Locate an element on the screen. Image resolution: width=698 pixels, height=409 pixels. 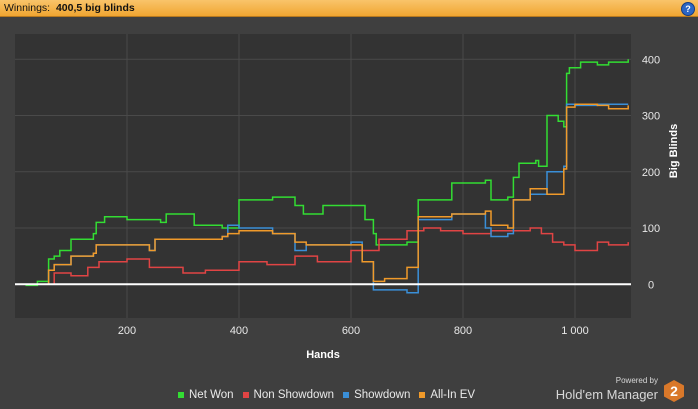
x-tick-label: 600 is located at coordinates (351, 331).